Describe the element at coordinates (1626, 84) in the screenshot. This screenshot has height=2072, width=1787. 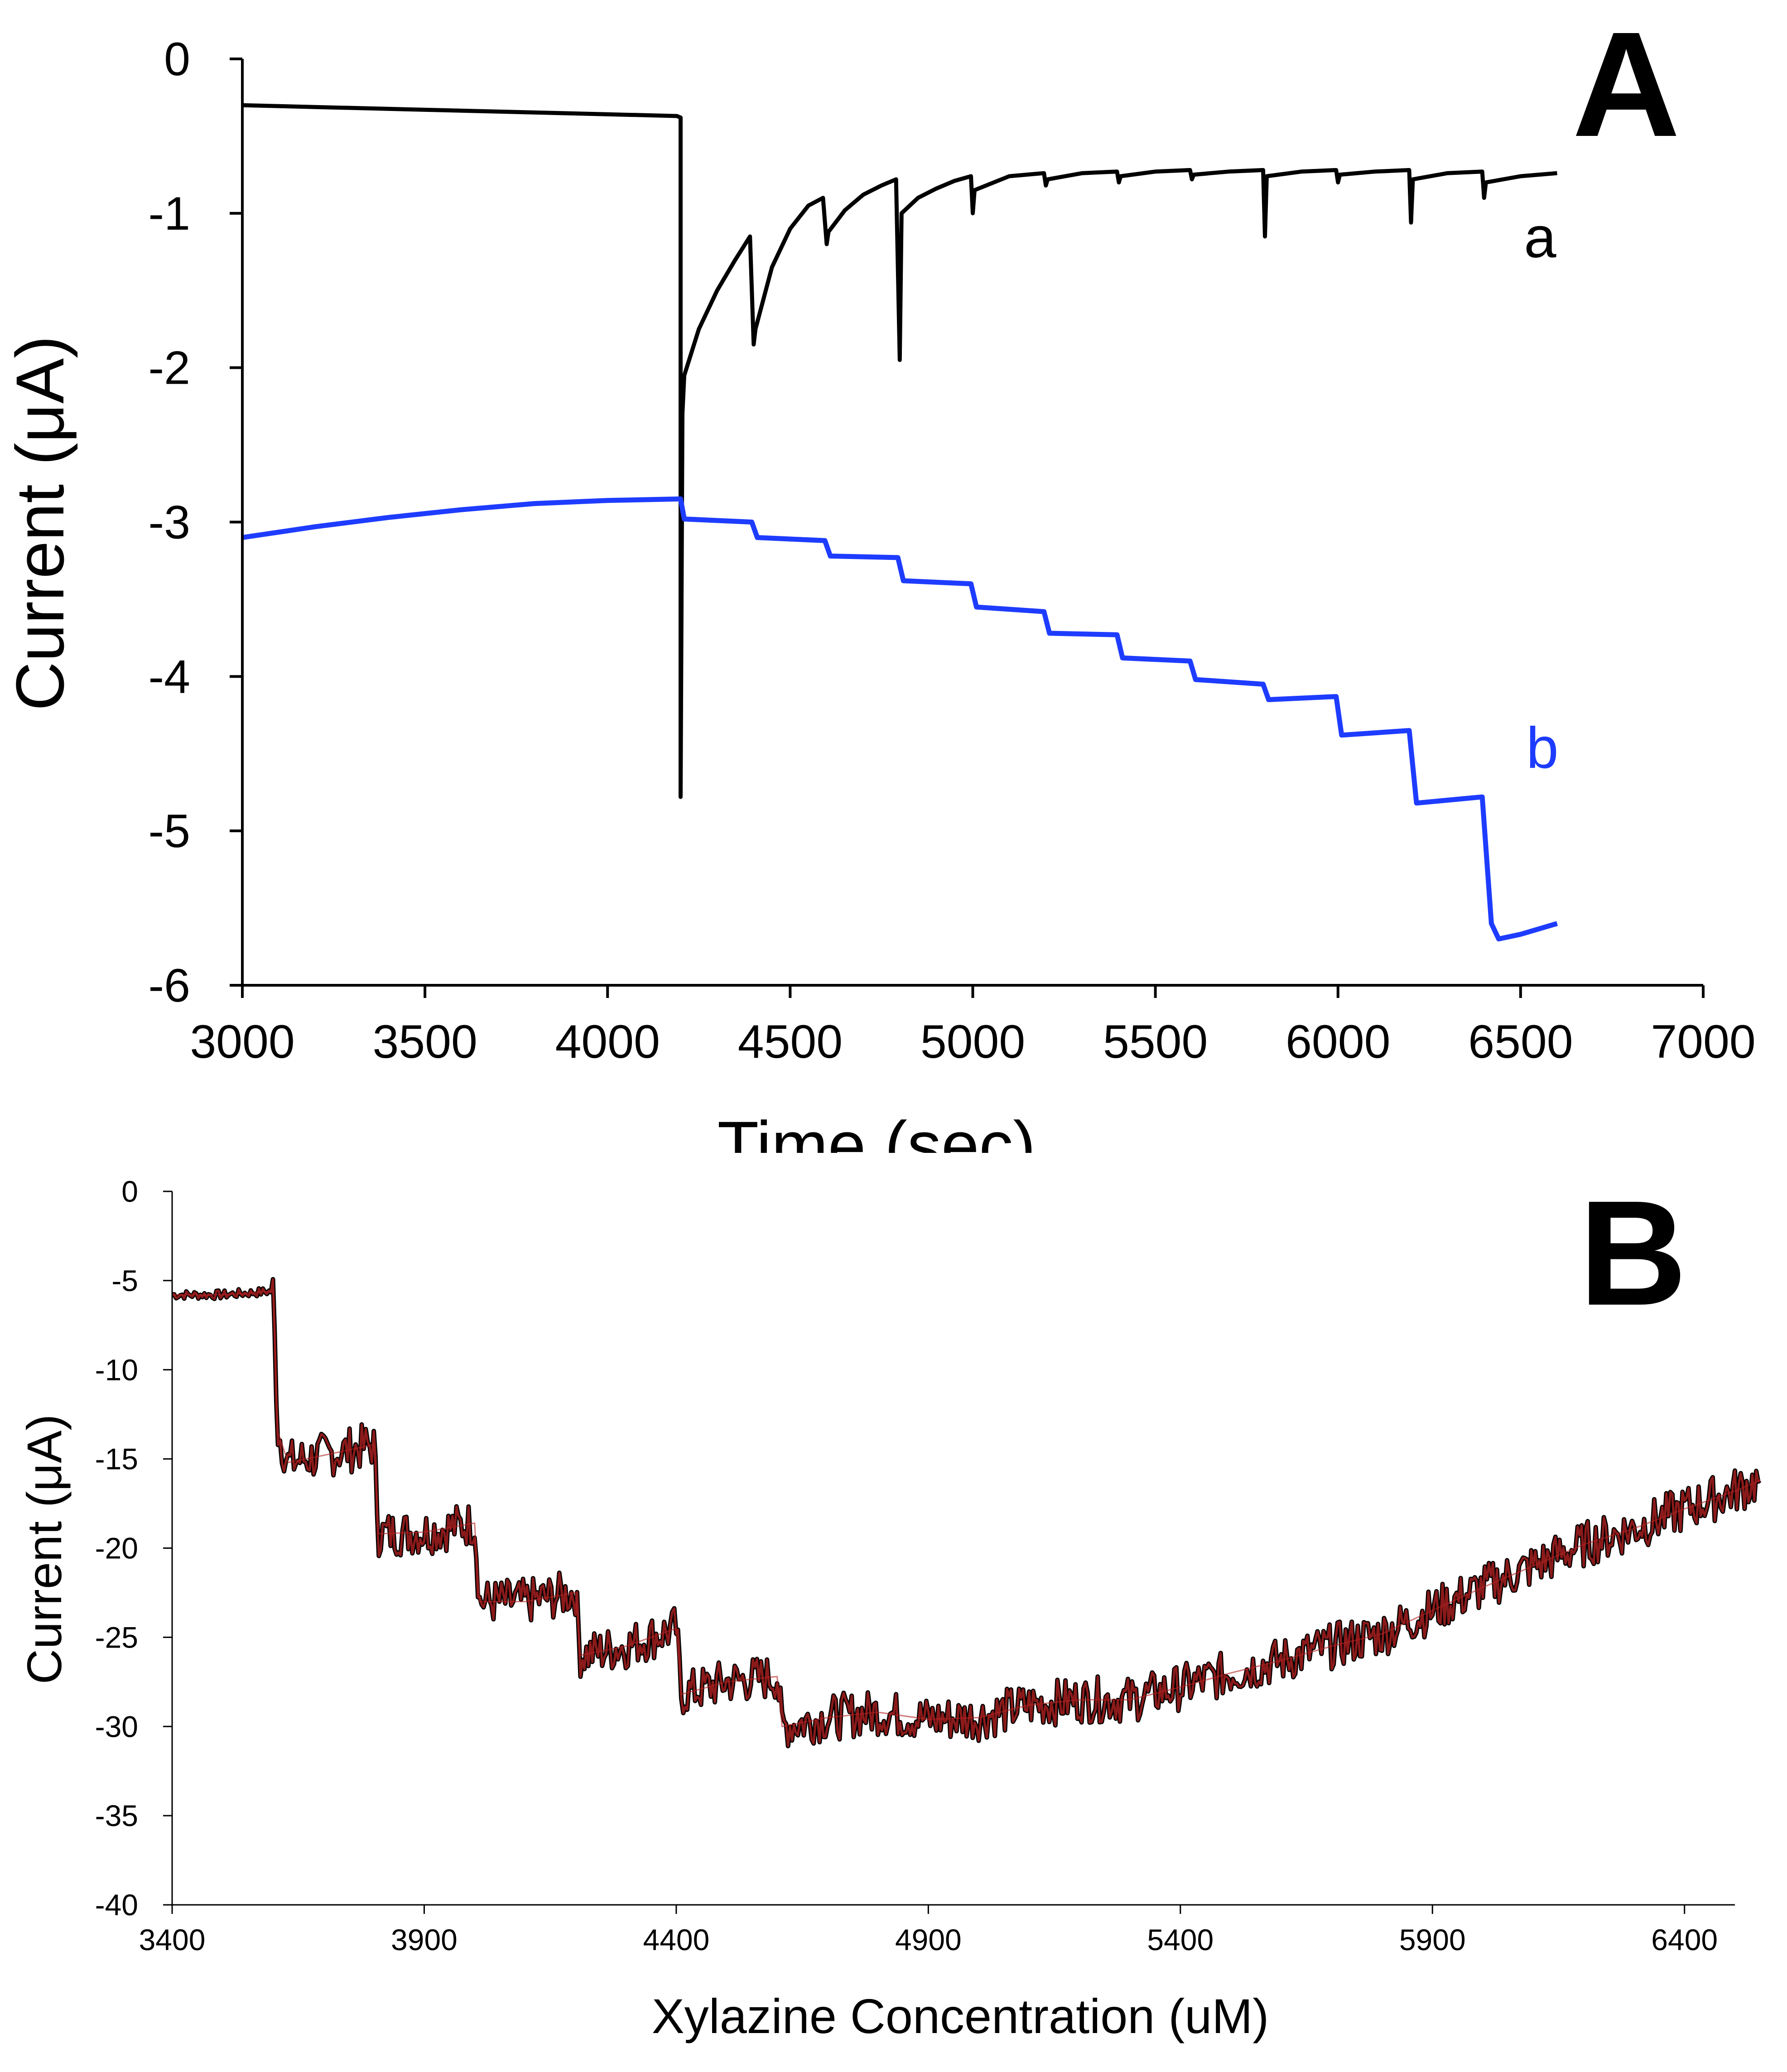
I see `panel-a-letter: A` at that location.